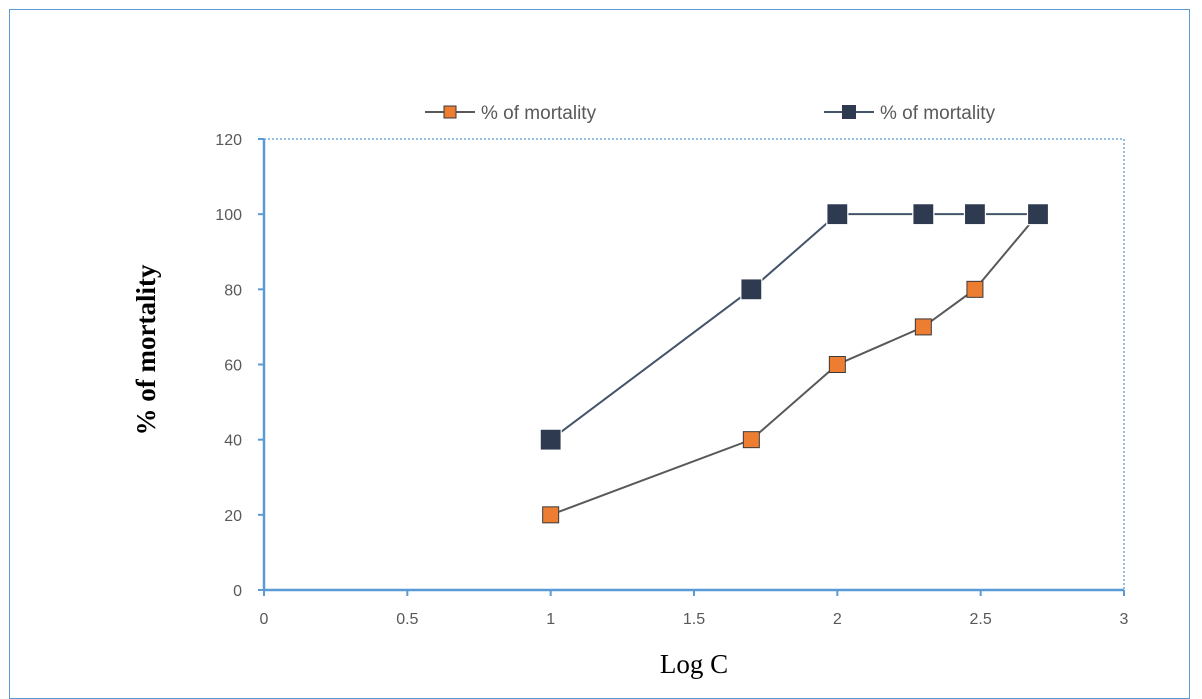 The height and width of the screenshot is (699, 1202). I want to click on legend-entry-2: % of mortality, so click(910, 113).